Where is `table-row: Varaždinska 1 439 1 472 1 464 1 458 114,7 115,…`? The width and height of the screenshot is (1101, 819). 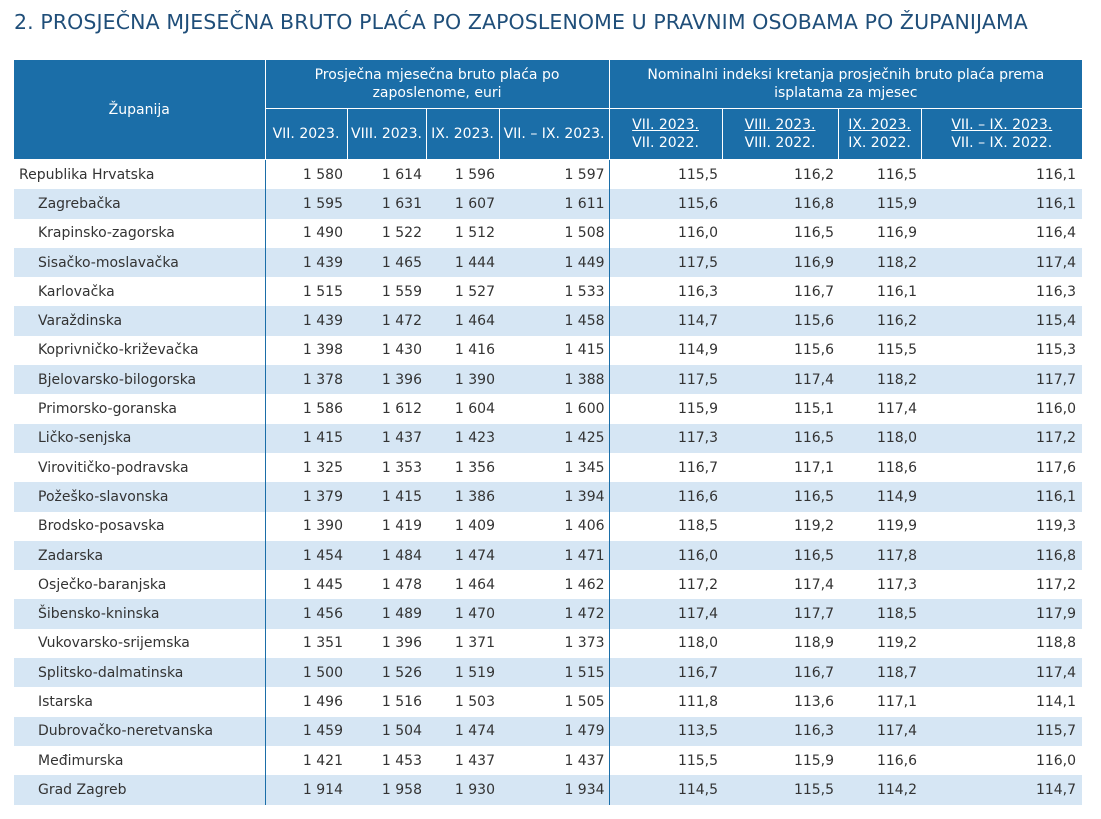
table-row: Varaždinska 1 439 1 472 1 464 1 458 114,7 115,… is located at coordinates (548, 321).